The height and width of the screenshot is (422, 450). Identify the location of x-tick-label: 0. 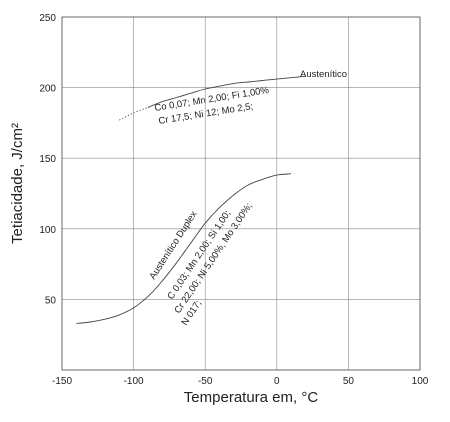
(277, 381).